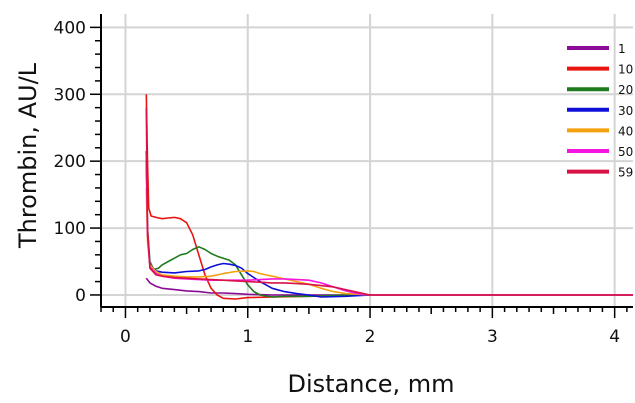  I want to click on legend-label-10: 10, so click(625, 70).